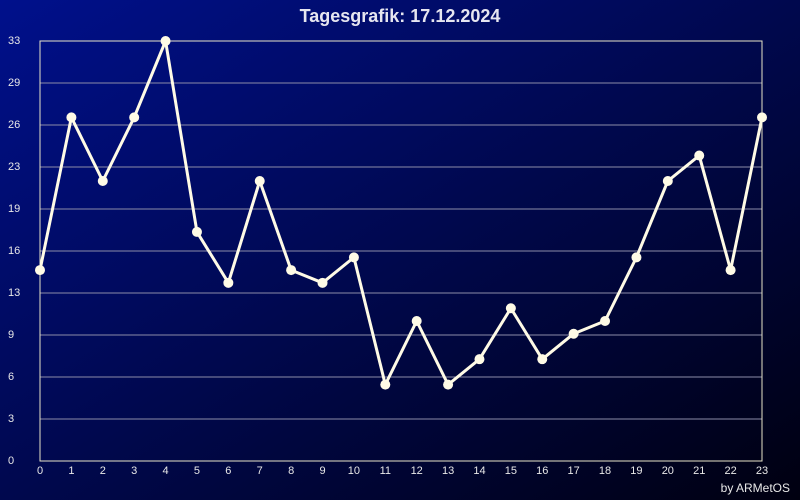 The height and width of the screenshot is (500, 800). What do you see at coordinates (14, 251) in the screenshot?
I see `y-tick-label: 16` at bounding box center [14, 251].